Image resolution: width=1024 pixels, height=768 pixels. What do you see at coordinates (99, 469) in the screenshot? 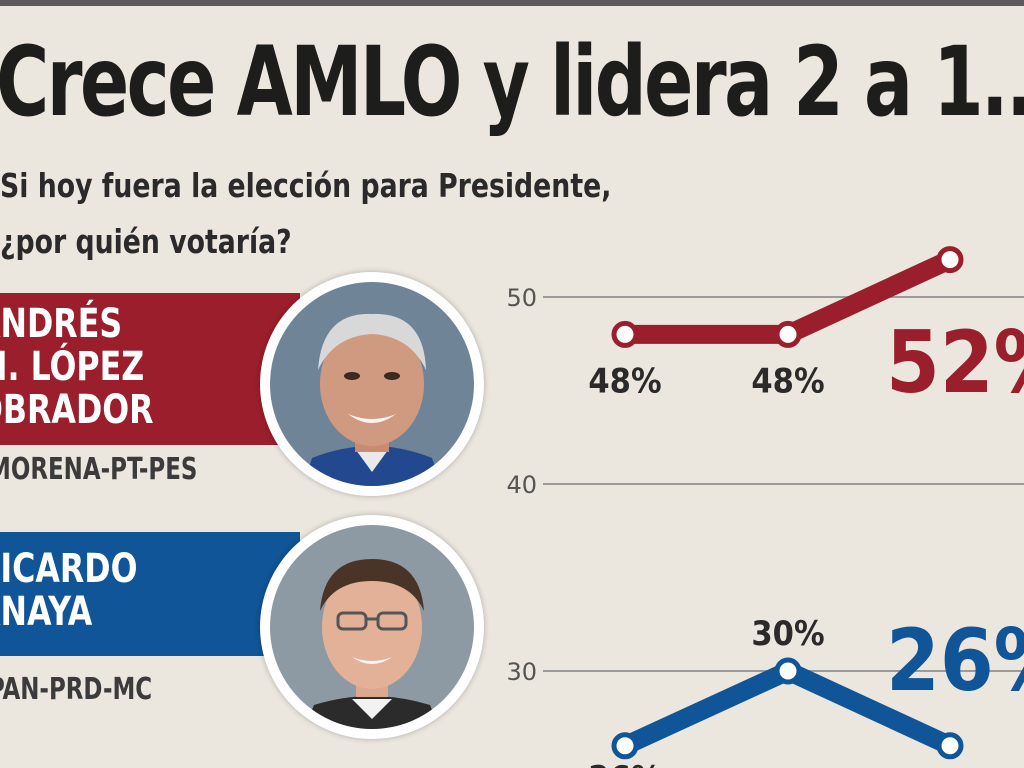
I see `party-label-amlo: MORENA-PT-PES` at bounding box center [99, 469].